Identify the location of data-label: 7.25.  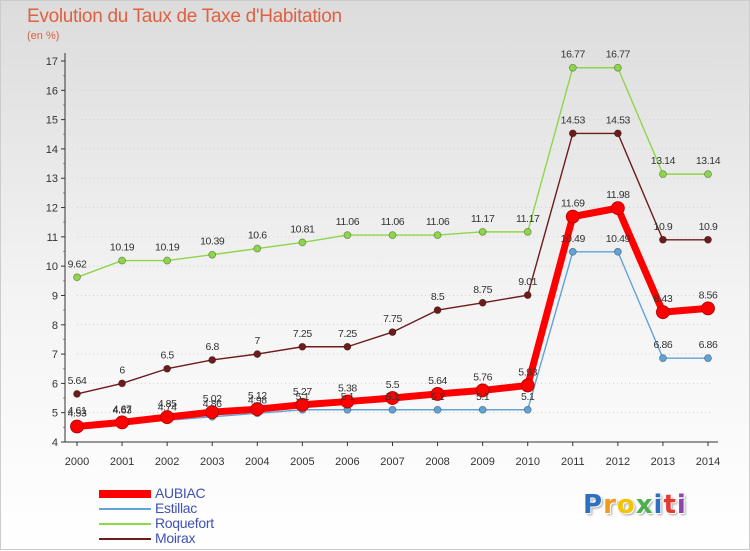
(302, 334).